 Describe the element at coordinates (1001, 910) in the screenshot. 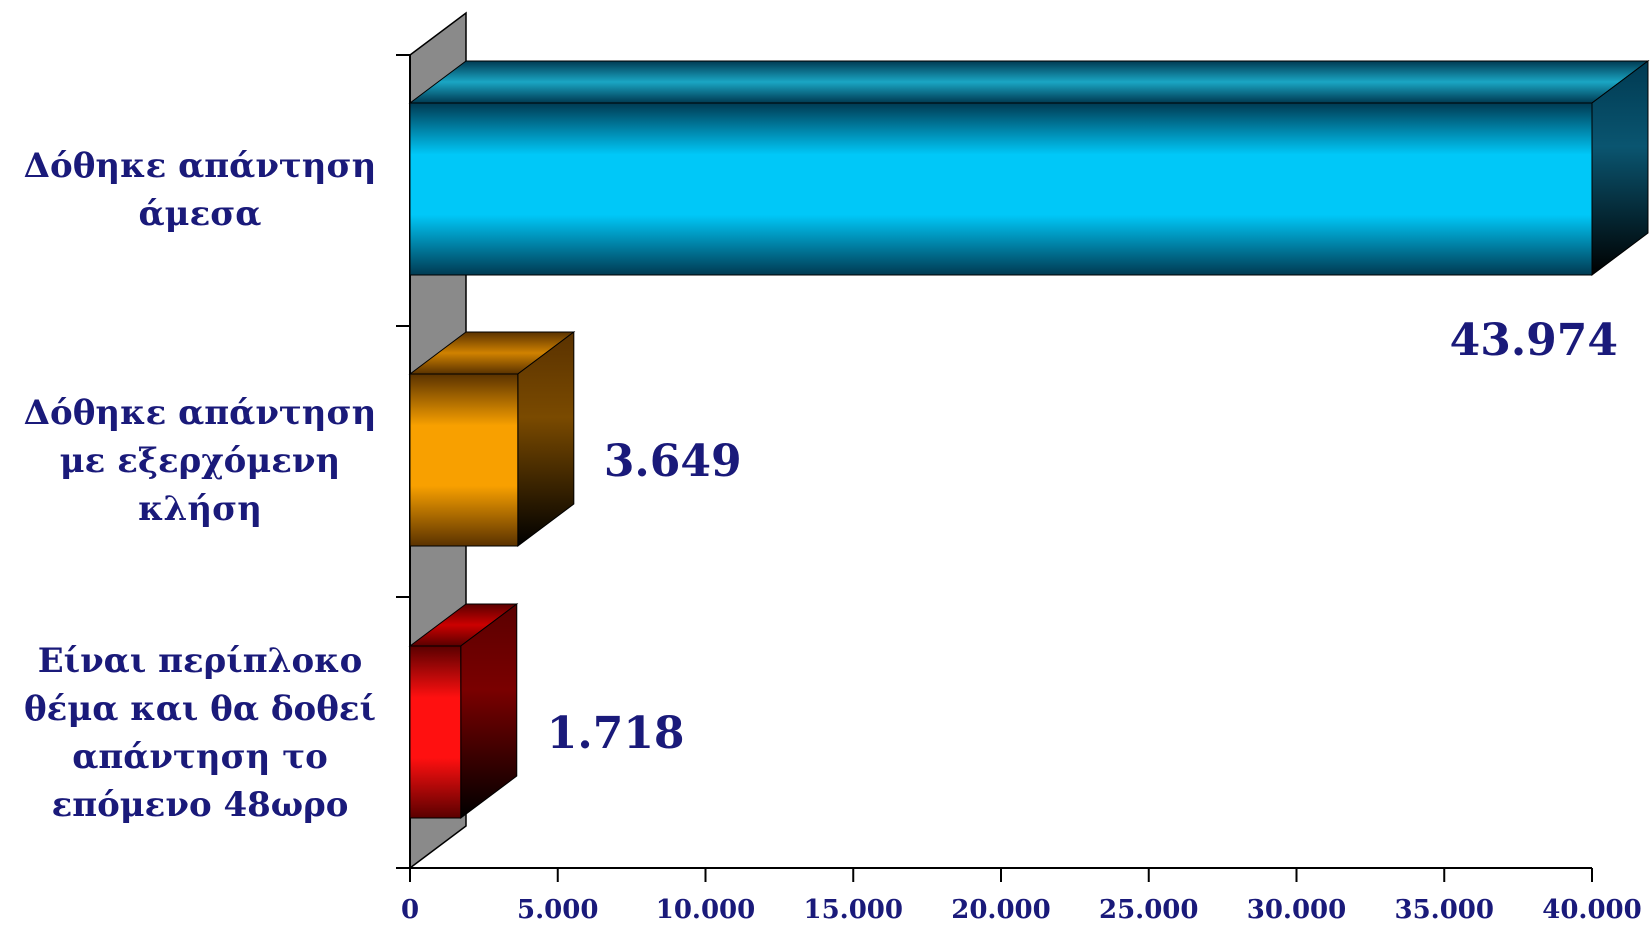

I see `x-tick-label: 20.000` at that location.